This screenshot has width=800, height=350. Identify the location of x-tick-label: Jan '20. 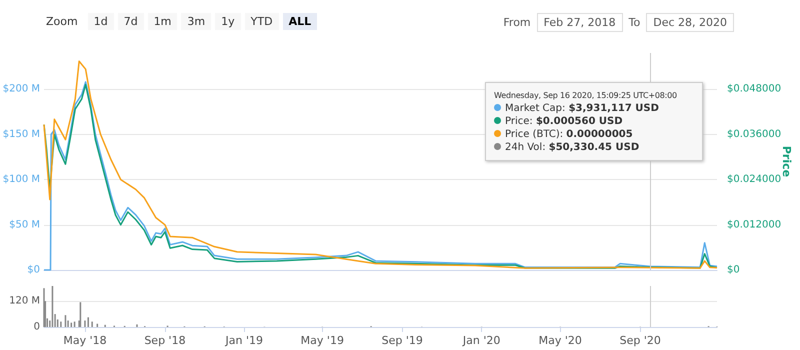
(481, 340).